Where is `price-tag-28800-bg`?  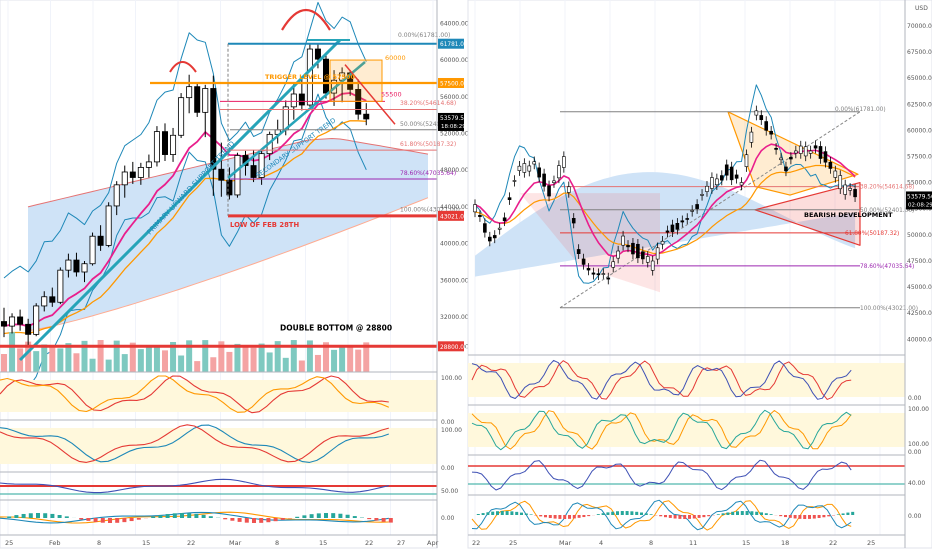 price-tag-28800-bg is located at coordinates (451, 346).